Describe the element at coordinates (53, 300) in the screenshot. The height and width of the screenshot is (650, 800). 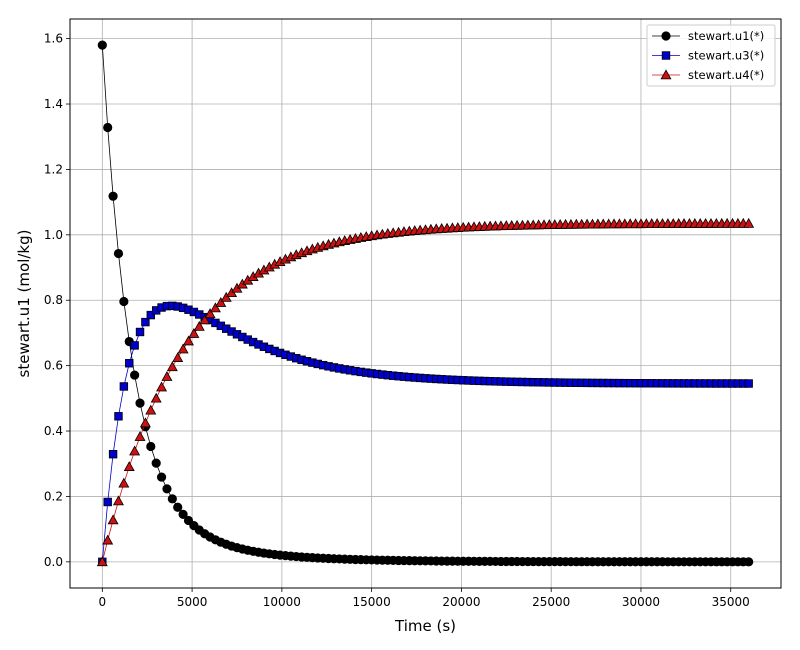
I see `y-tick-label: 0.8` at that location.